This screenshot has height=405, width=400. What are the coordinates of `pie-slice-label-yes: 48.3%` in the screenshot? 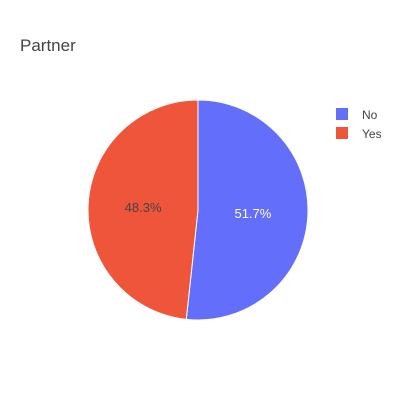 It's located at (143, 207).